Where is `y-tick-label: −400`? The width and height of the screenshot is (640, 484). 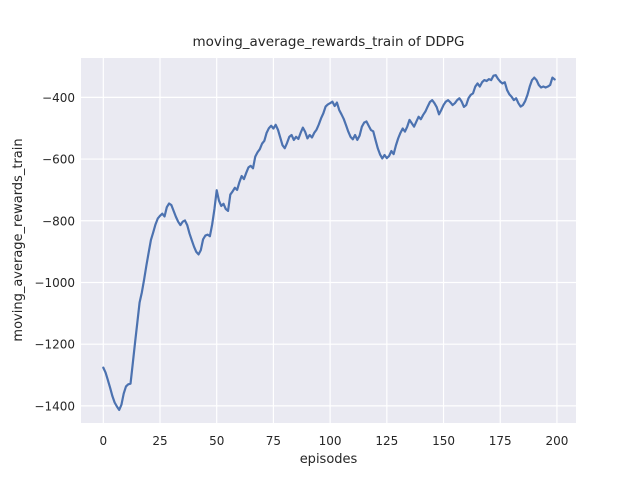 y-tick-label: −400 is located at coordinates (58, 98).